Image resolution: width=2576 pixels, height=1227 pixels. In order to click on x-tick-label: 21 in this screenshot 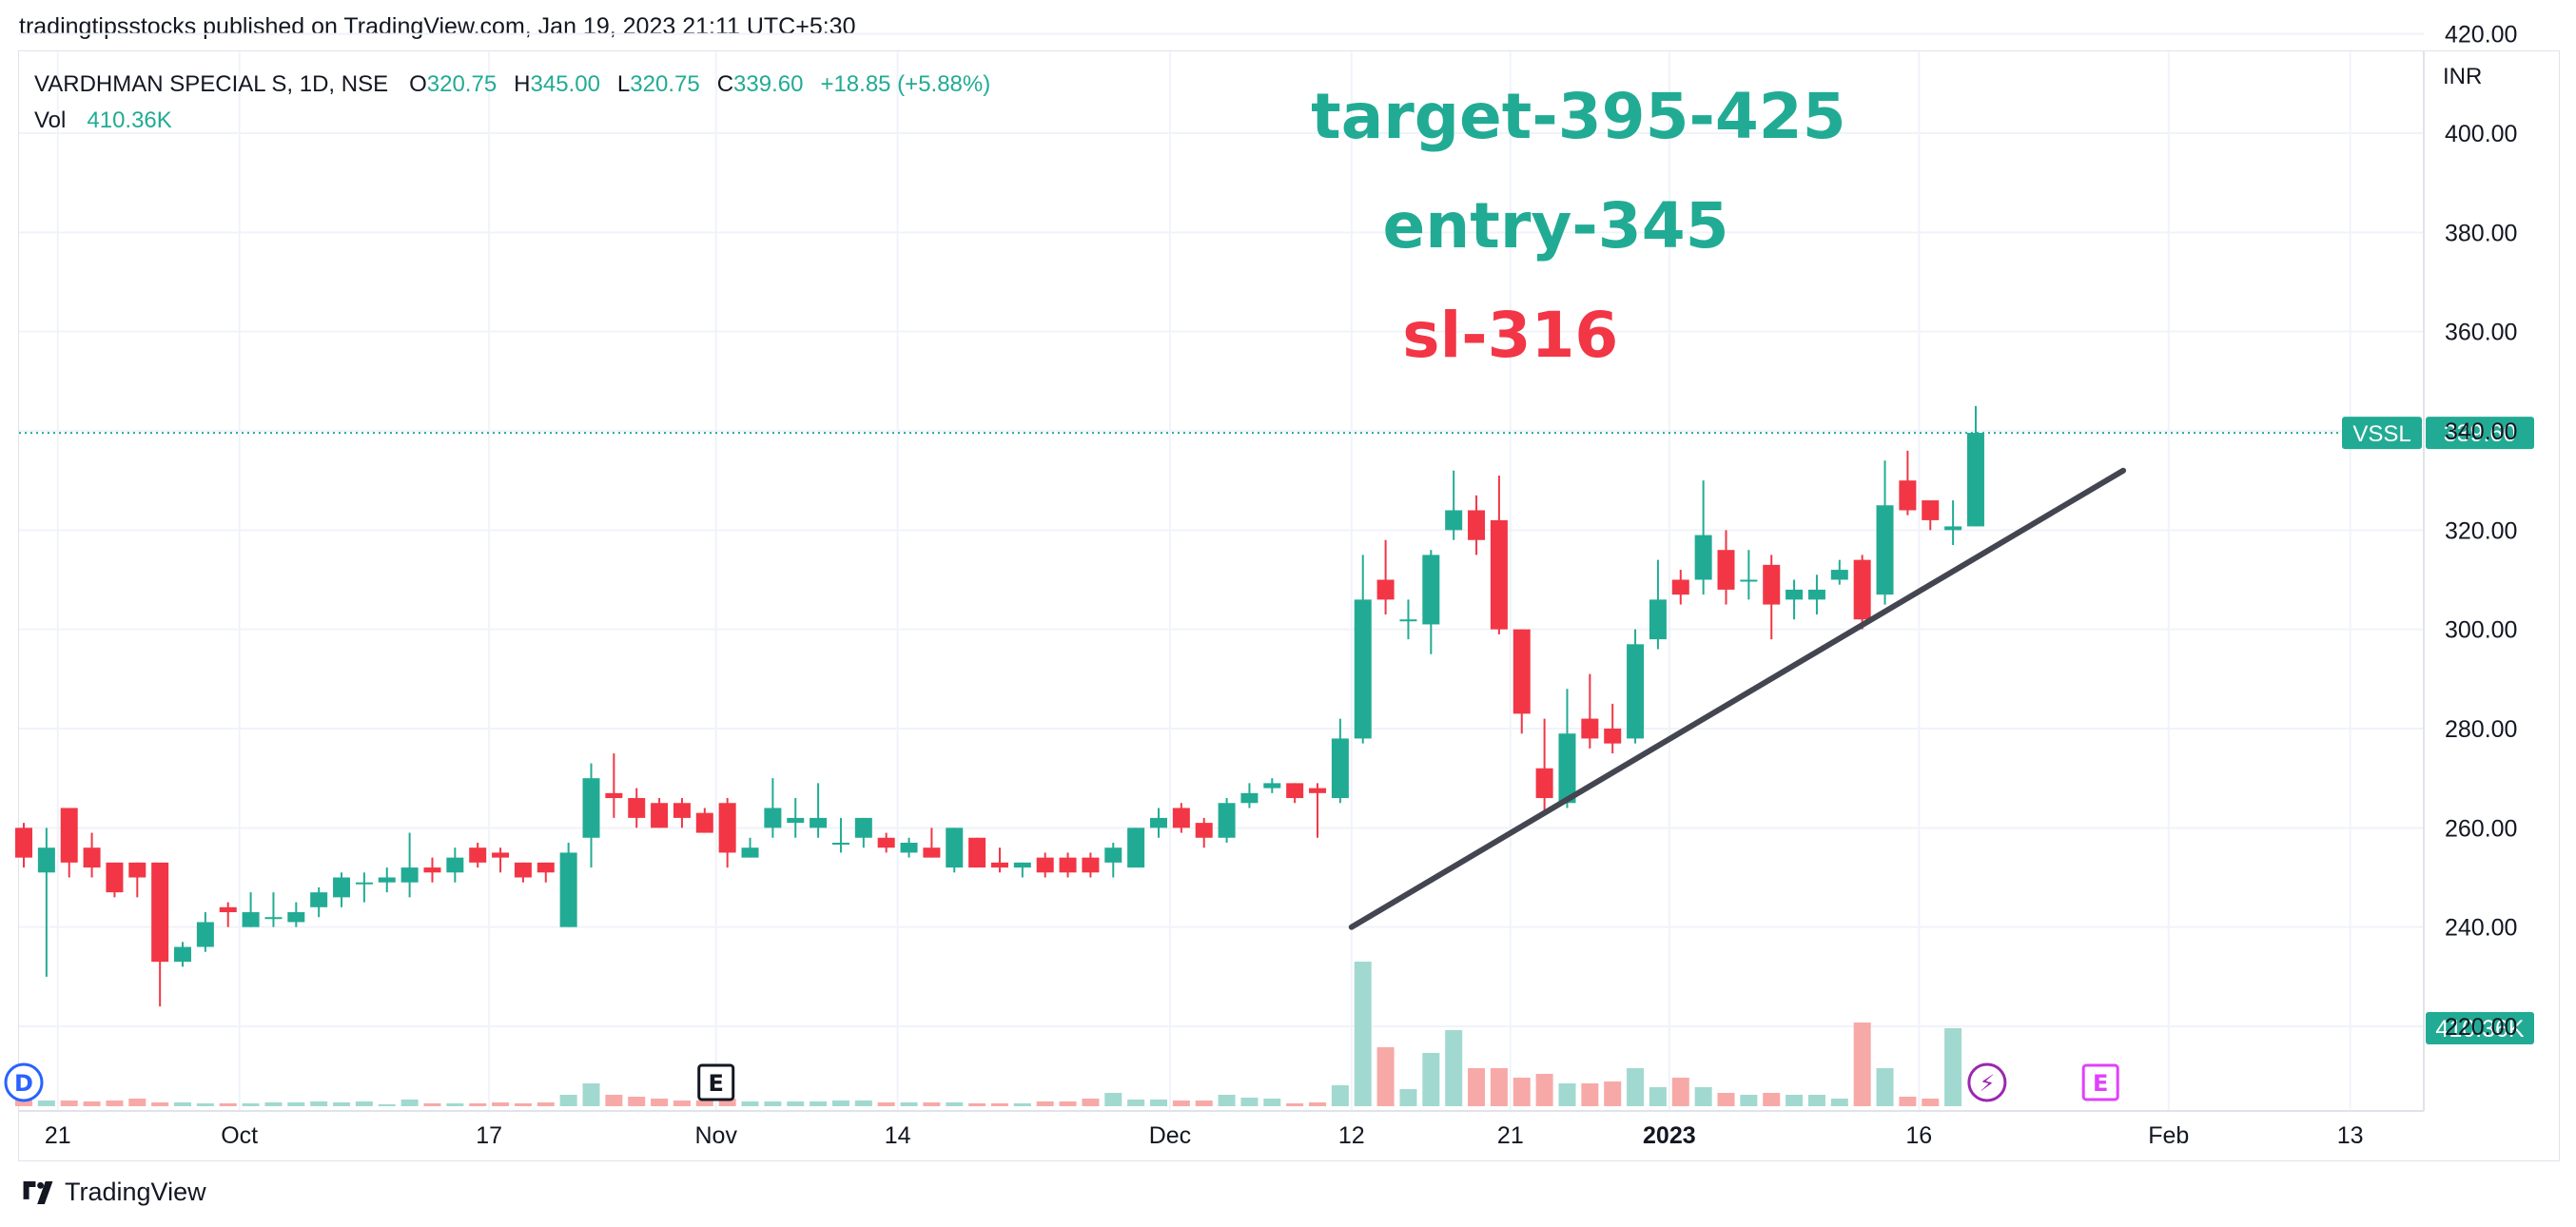, I will do `click(58, 1136)`.